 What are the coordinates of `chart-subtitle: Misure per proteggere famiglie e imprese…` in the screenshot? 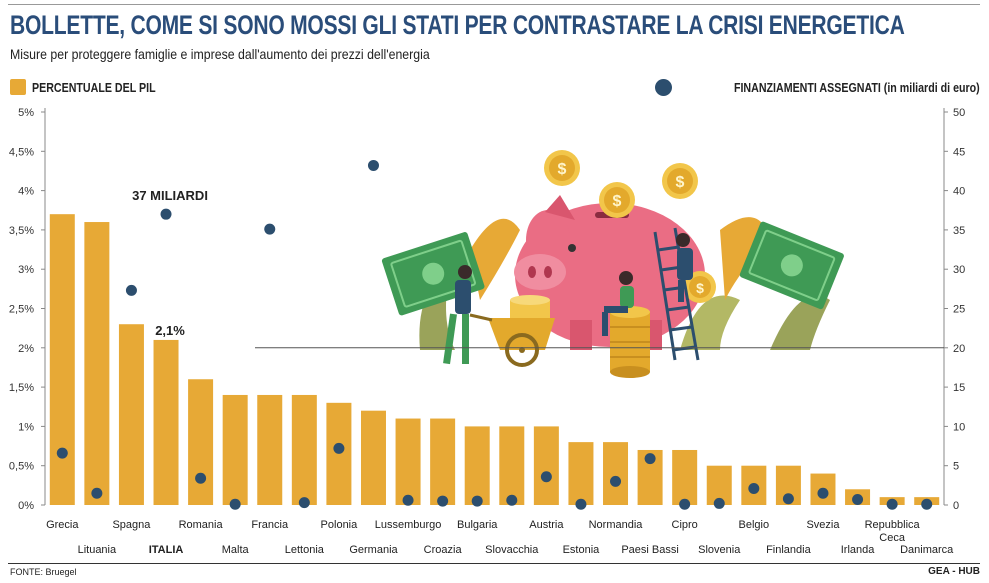 It's located at (220, 54).